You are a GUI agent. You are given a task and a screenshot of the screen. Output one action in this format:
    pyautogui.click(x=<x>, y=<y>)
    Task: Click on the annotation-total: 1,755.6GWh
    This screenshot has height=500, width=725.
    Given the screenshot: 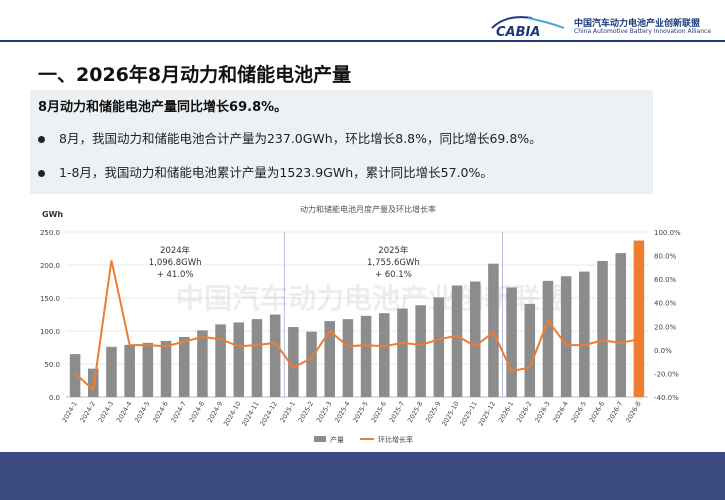 What is the action you would take?
    pyautogui.click(x=393, y=263)
    